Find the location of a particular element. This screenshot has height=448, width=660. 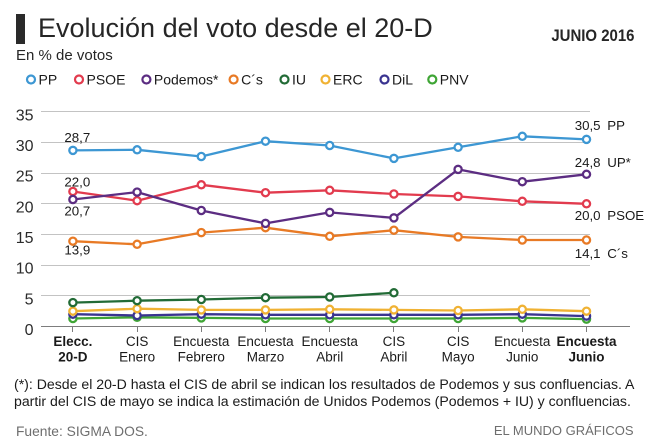

svg-text: Elecc. is located at coordinates (72, 341).